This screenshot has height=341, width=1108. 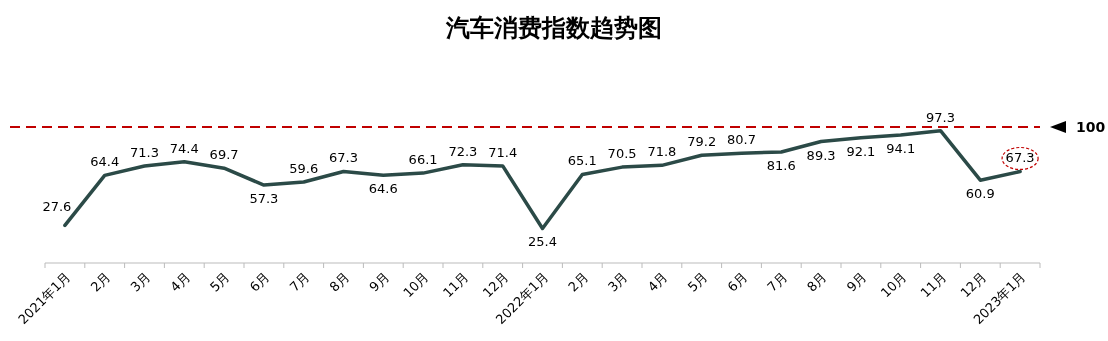 I want to click on data-label: 69.7, so click(x=224, y=155).